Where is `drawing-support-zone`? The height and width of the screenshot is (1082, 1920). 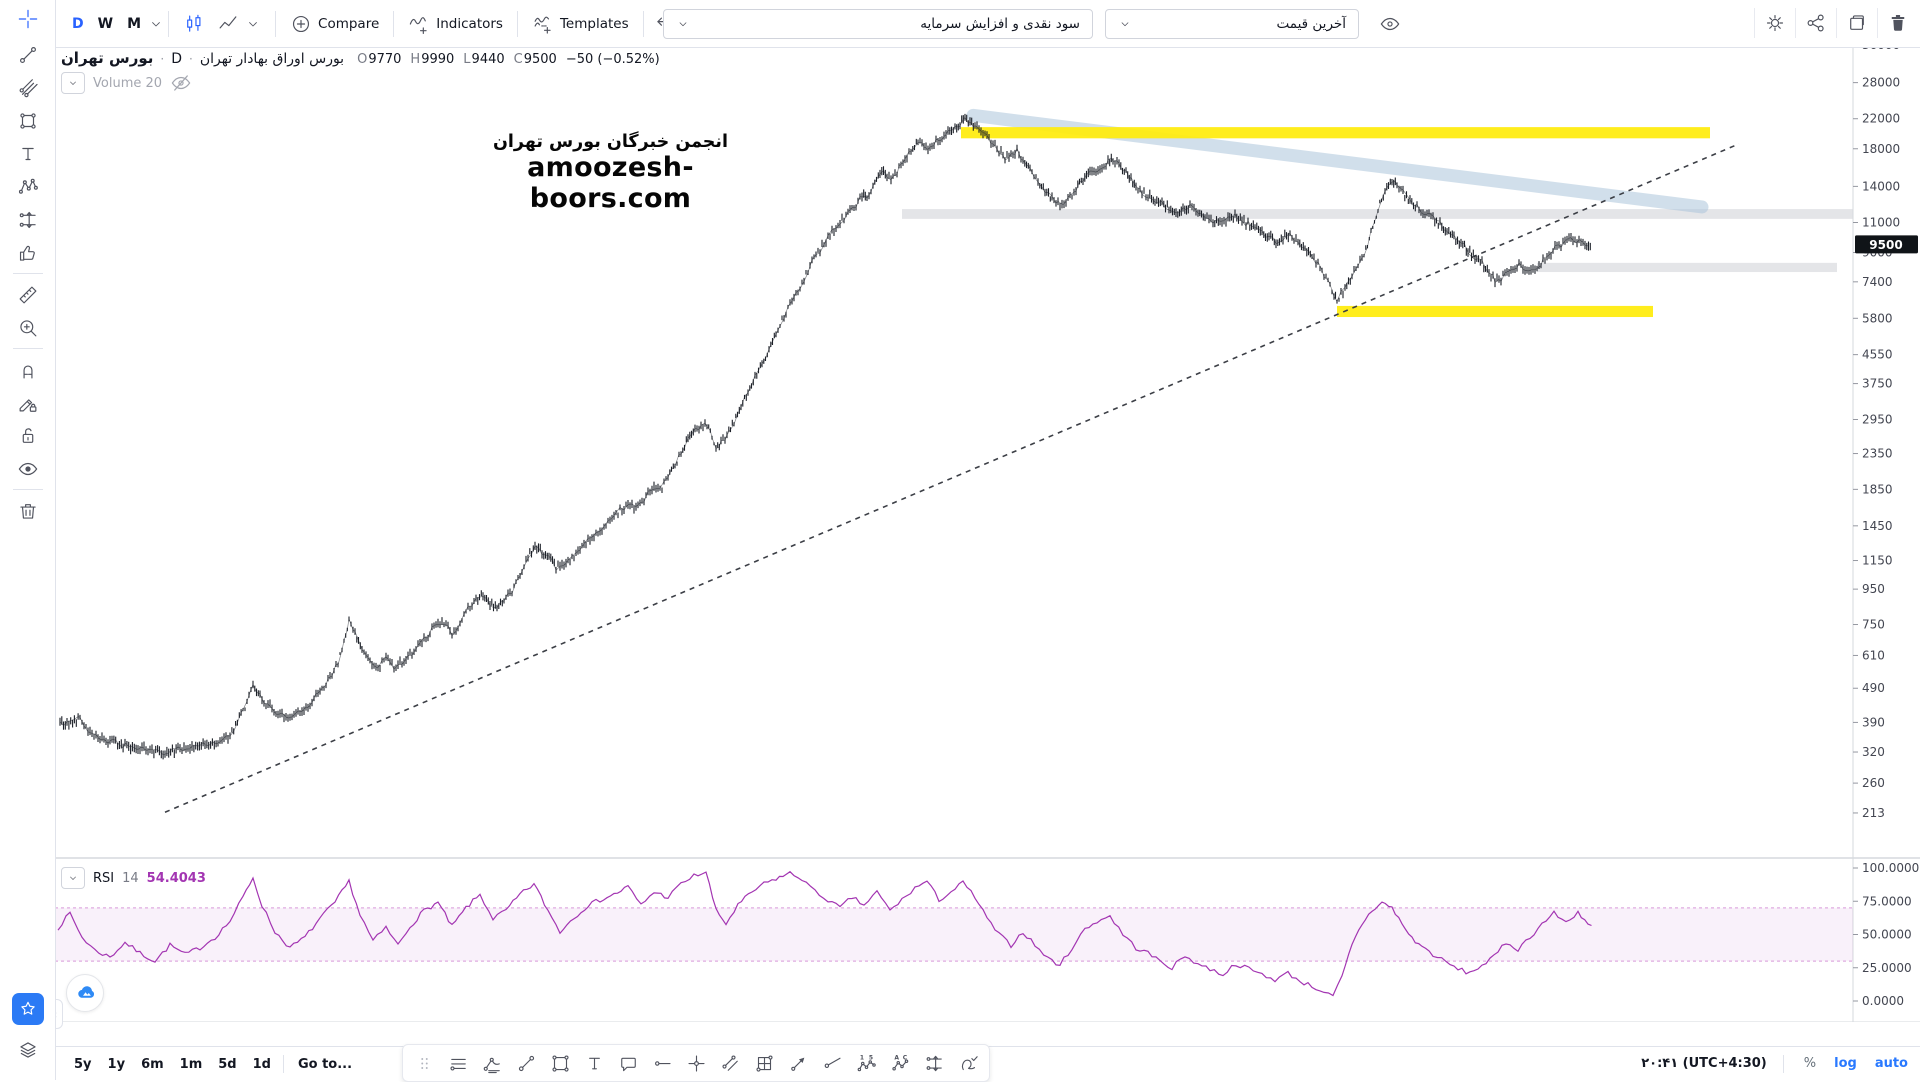 drawing-support-zone is located at coordinates (1495, 311).